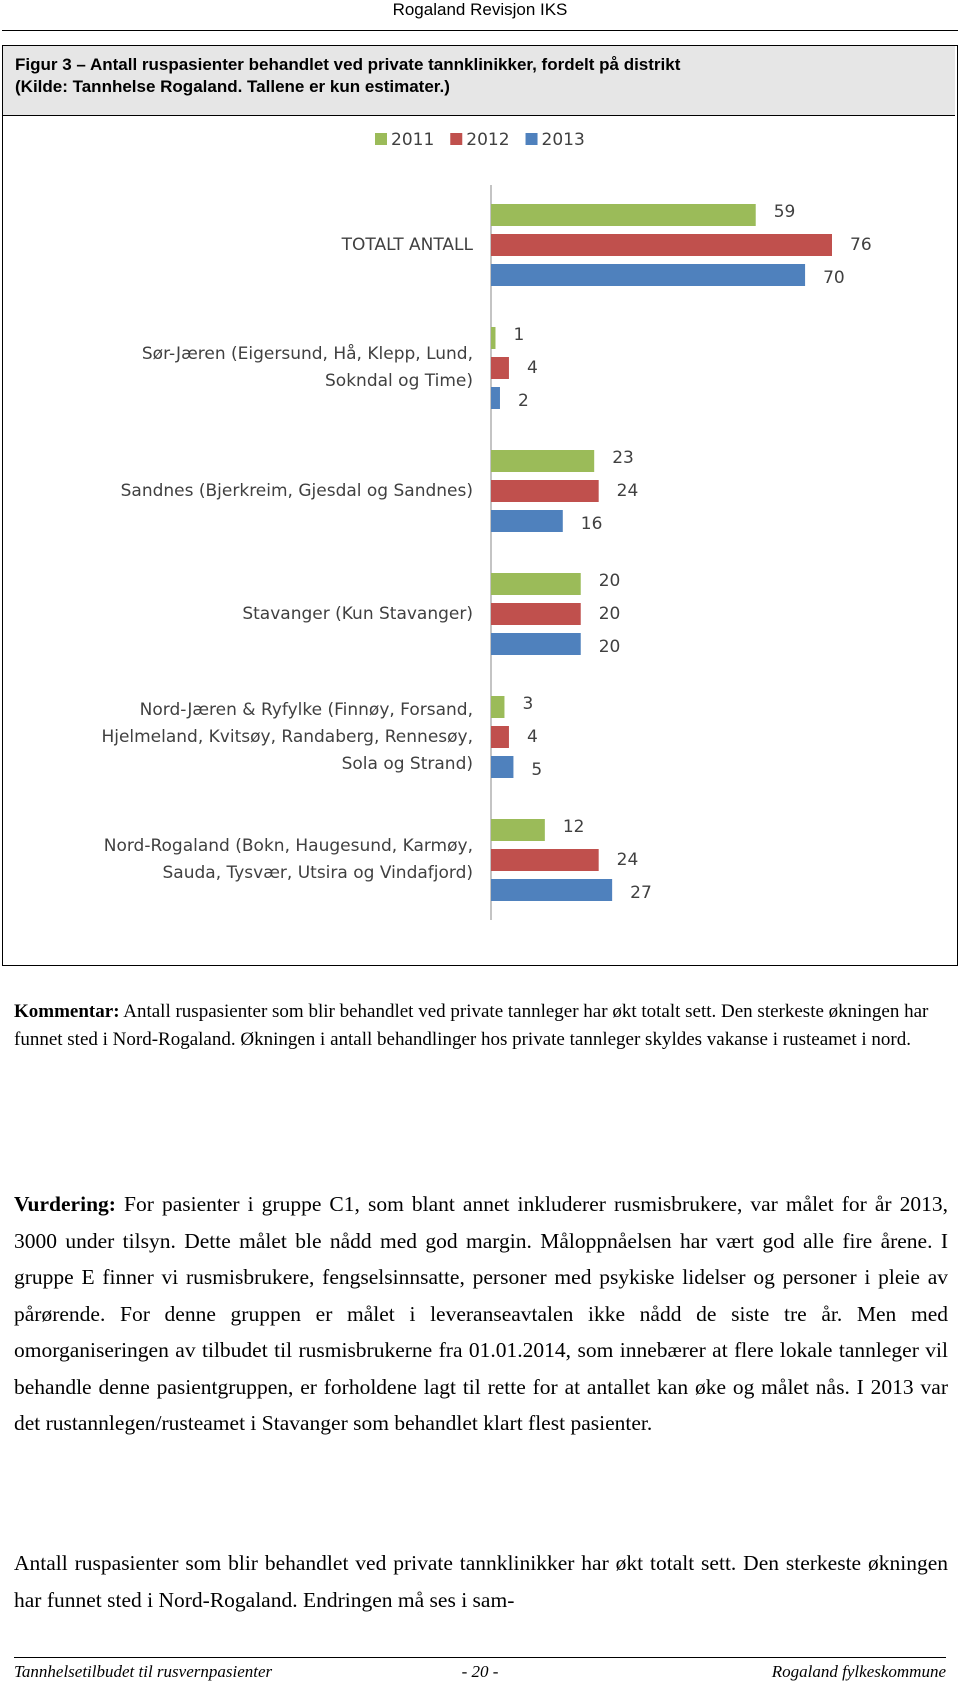 This screenshot has width=960, height=1688. I want to click on category-label-wrap: TOTALT ANTALL, so click(285, 245).